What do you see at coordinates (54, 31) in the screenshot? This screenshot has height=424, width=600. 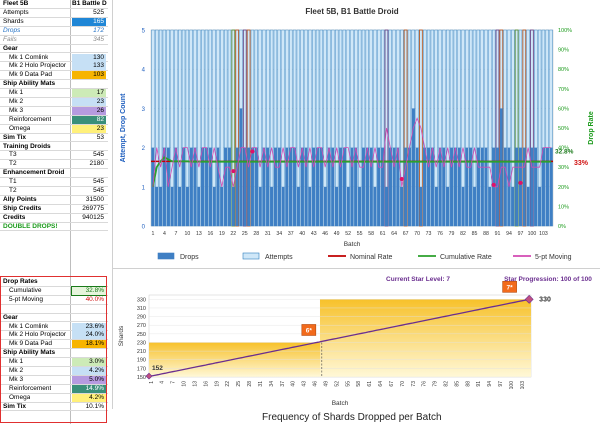 I see `sheet-row: Drops 172` at bounding box center [54, 31].